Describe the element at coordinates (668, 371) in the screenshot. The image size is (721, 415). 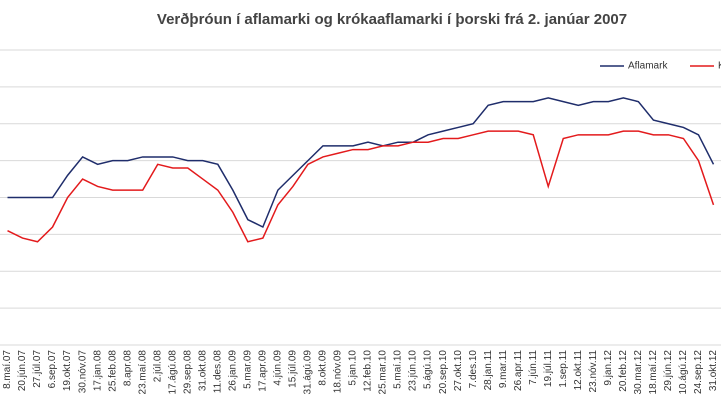
I see `x-tick-label: 29.jún.12` at that location.